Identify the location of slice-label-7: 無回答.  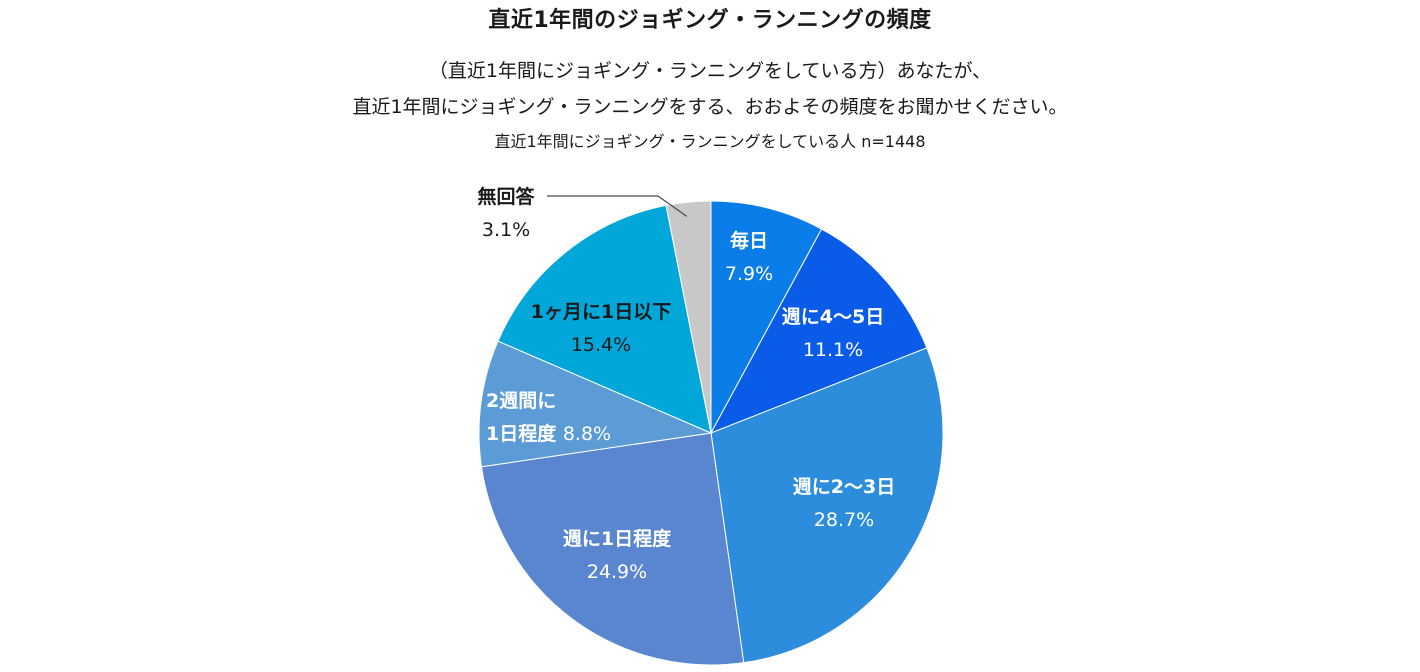
(506, 196).